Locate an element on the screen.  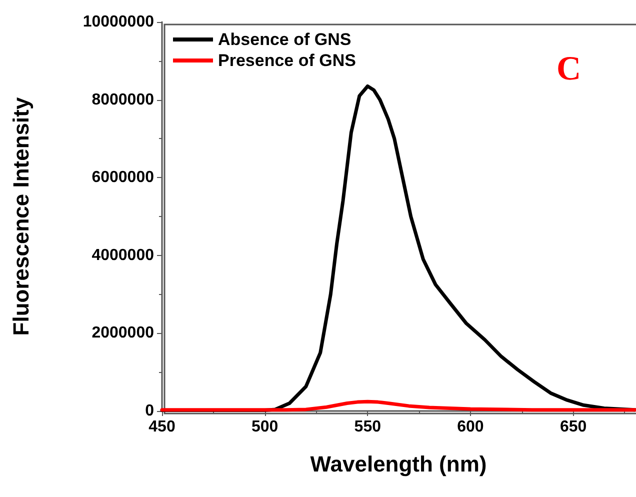
x-tick-label: 500 is located at coordinates (264, 427).